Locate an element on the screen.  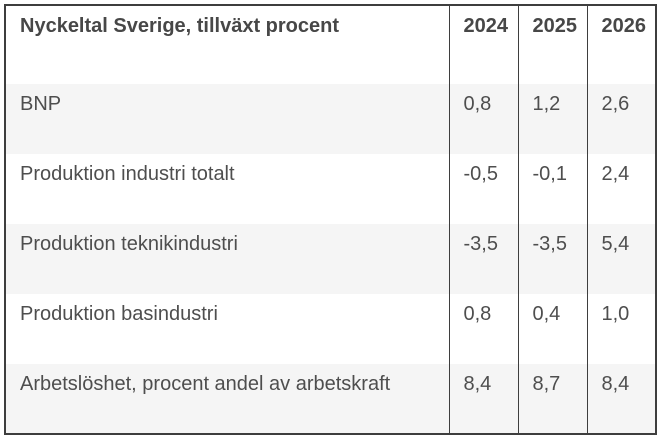
cell-value: 5,4 is located at coordinates (621, 259).